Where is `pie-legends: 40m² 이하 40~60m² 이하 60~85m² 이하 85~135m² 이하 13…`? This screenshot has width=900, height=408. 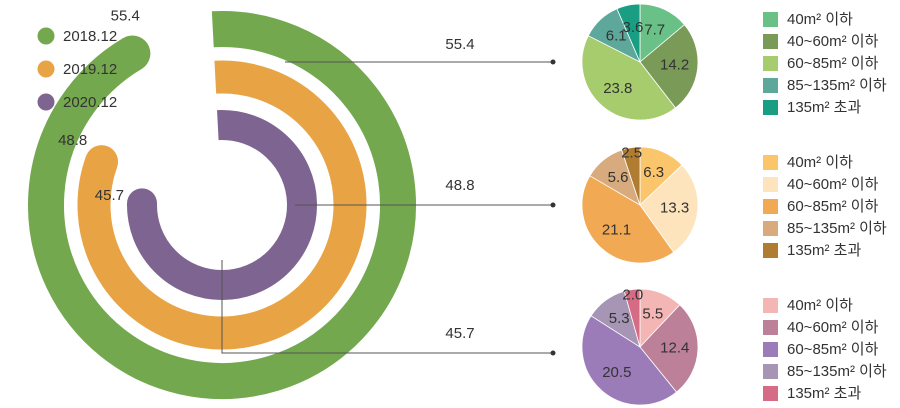
pie-legends: 40m² 이하 40~60m² 이하 60~85m² 이하 85~135m² 이하 13… is located at coordinates (825, 206).